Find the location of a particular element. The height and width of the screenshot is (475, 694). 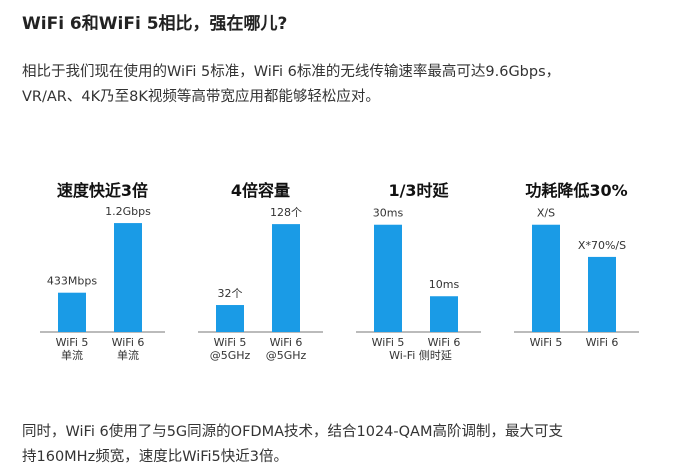

chart-title: 速度快近3倍 is located at coordinates (102, 190).